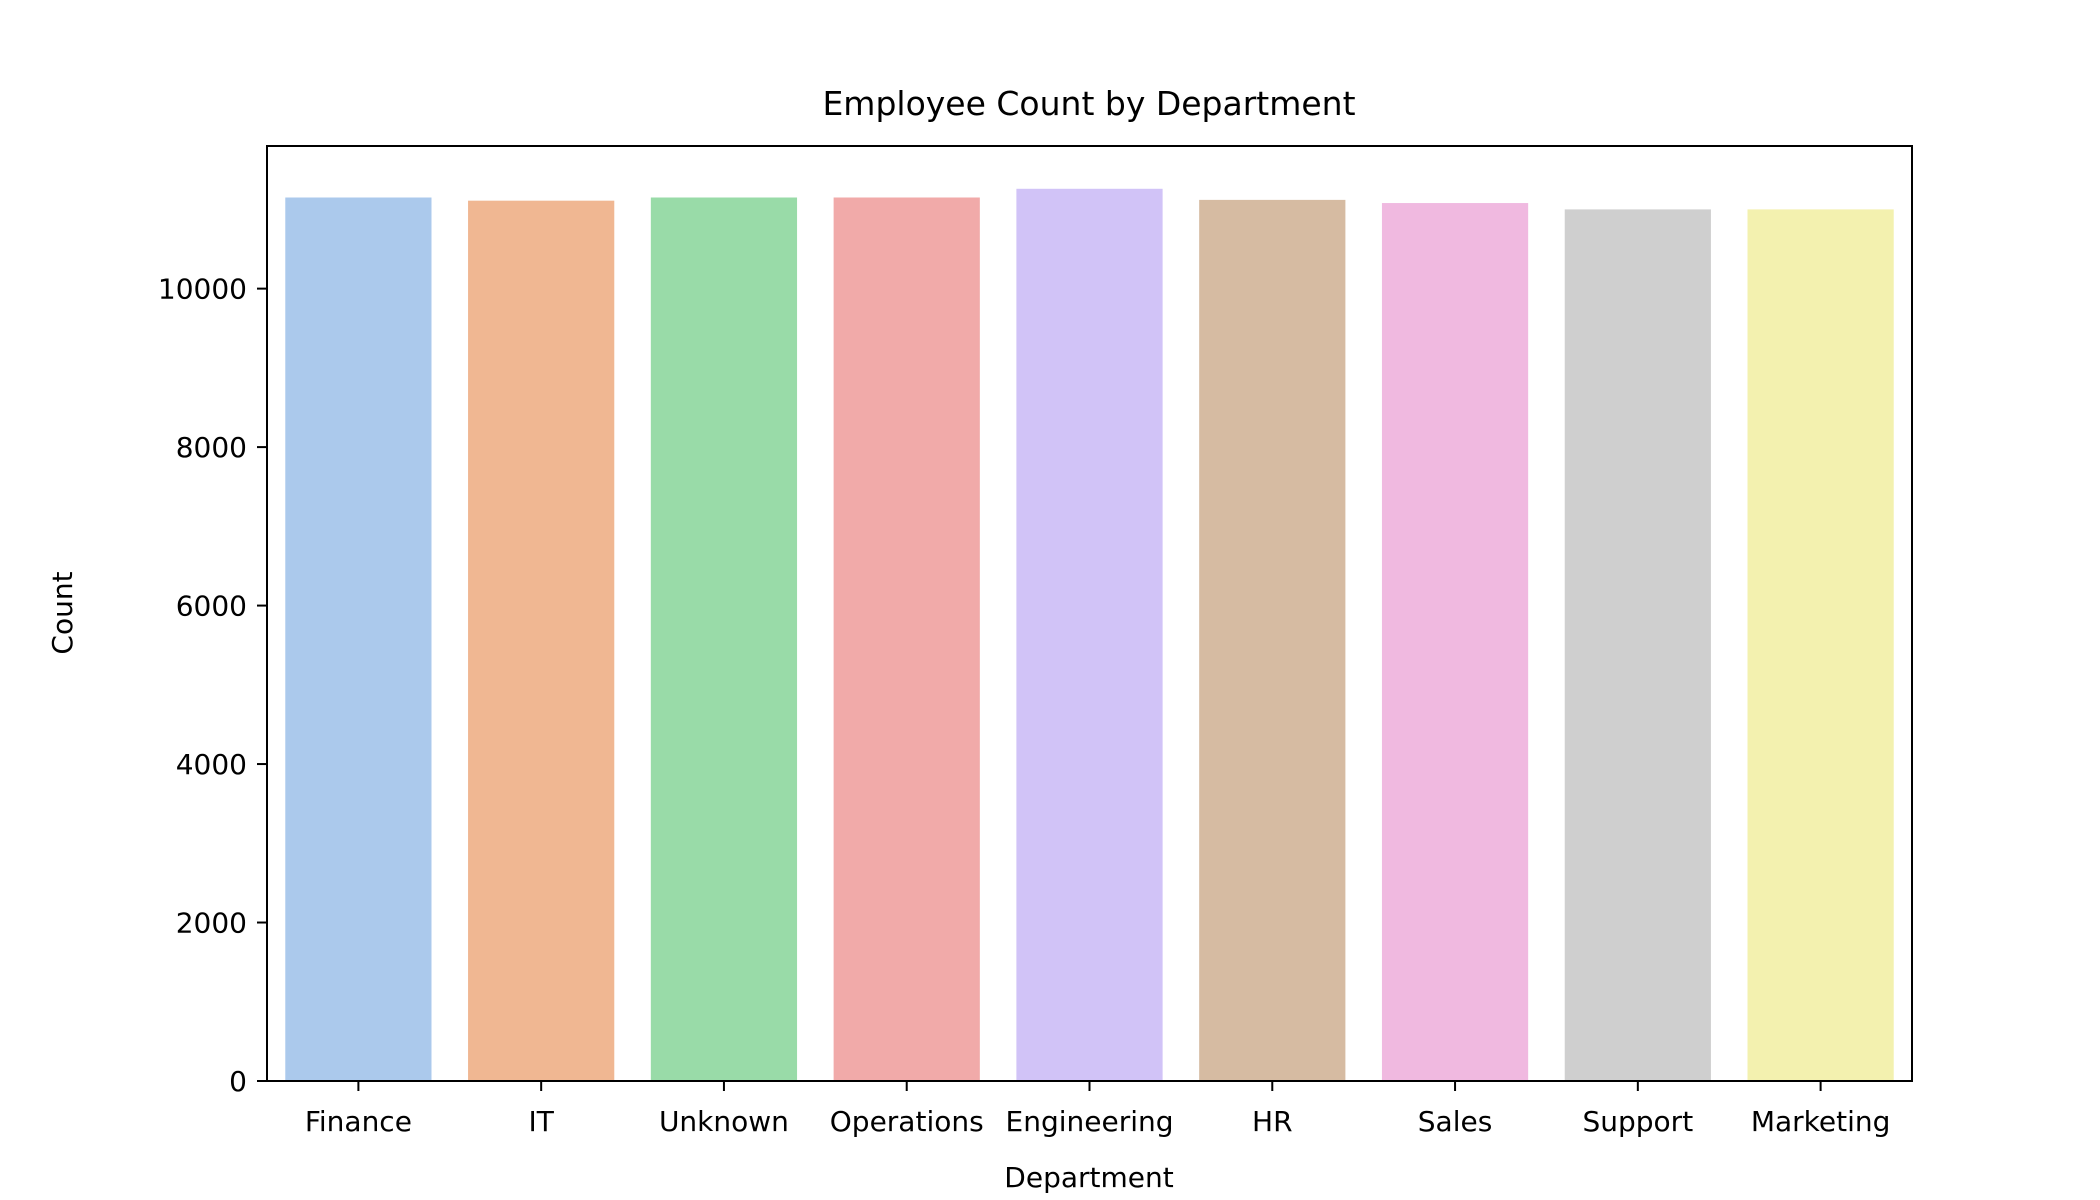 The height and width of the screenshot is (1200, 2100). Describe the element at coordinates (1088, 1177) in the screenshot. I see `x-axis-label: Department` at that location.